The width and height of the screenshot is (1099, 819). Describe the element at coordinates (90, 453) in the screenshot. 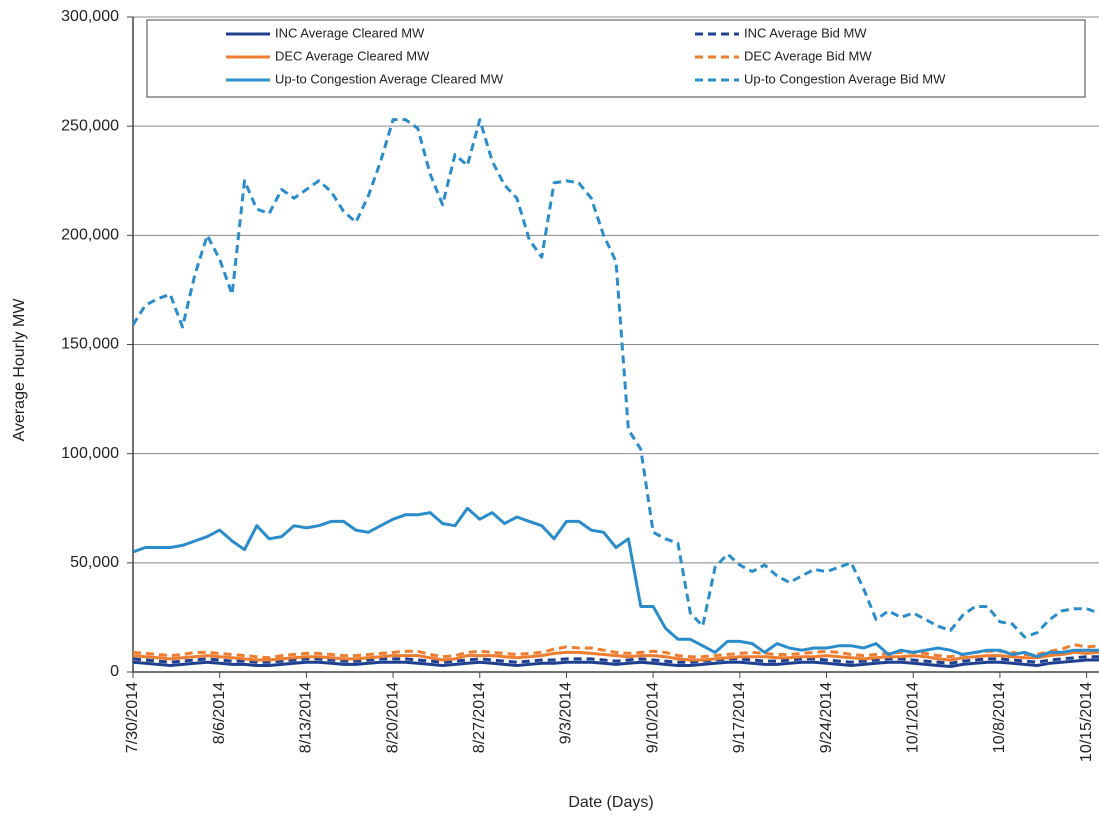

I see `y-tick-label: 100,000` at that location.